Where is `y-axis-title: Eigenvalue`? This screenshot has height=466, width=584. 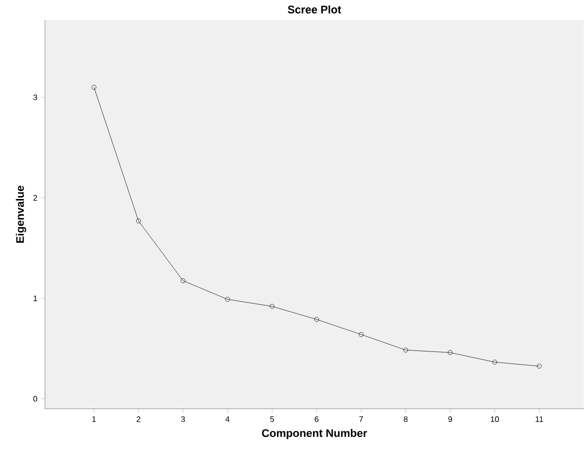 y-axis-title: Eigenvalue is located at coordinates (21, 214).